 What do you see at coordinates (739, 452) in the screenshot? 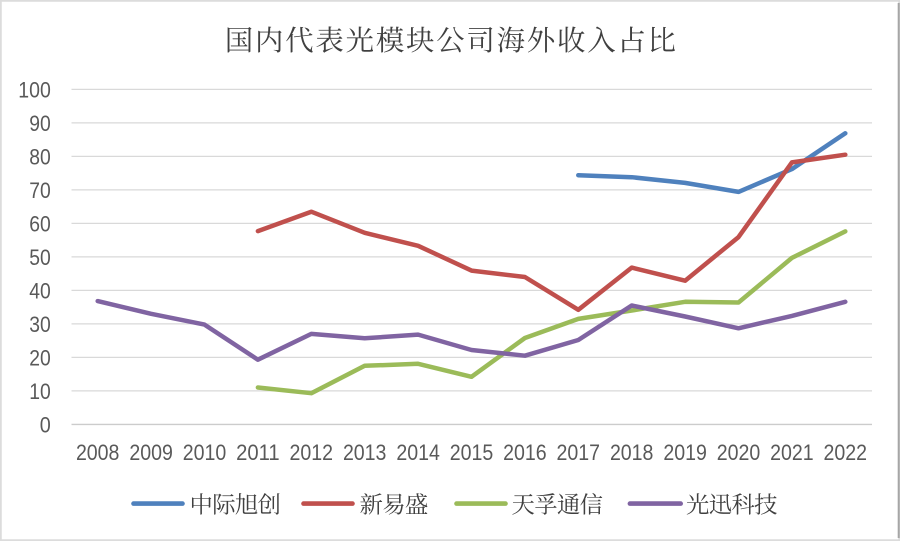
I see `svg-text: 2020` at bounding box center [739, 452].